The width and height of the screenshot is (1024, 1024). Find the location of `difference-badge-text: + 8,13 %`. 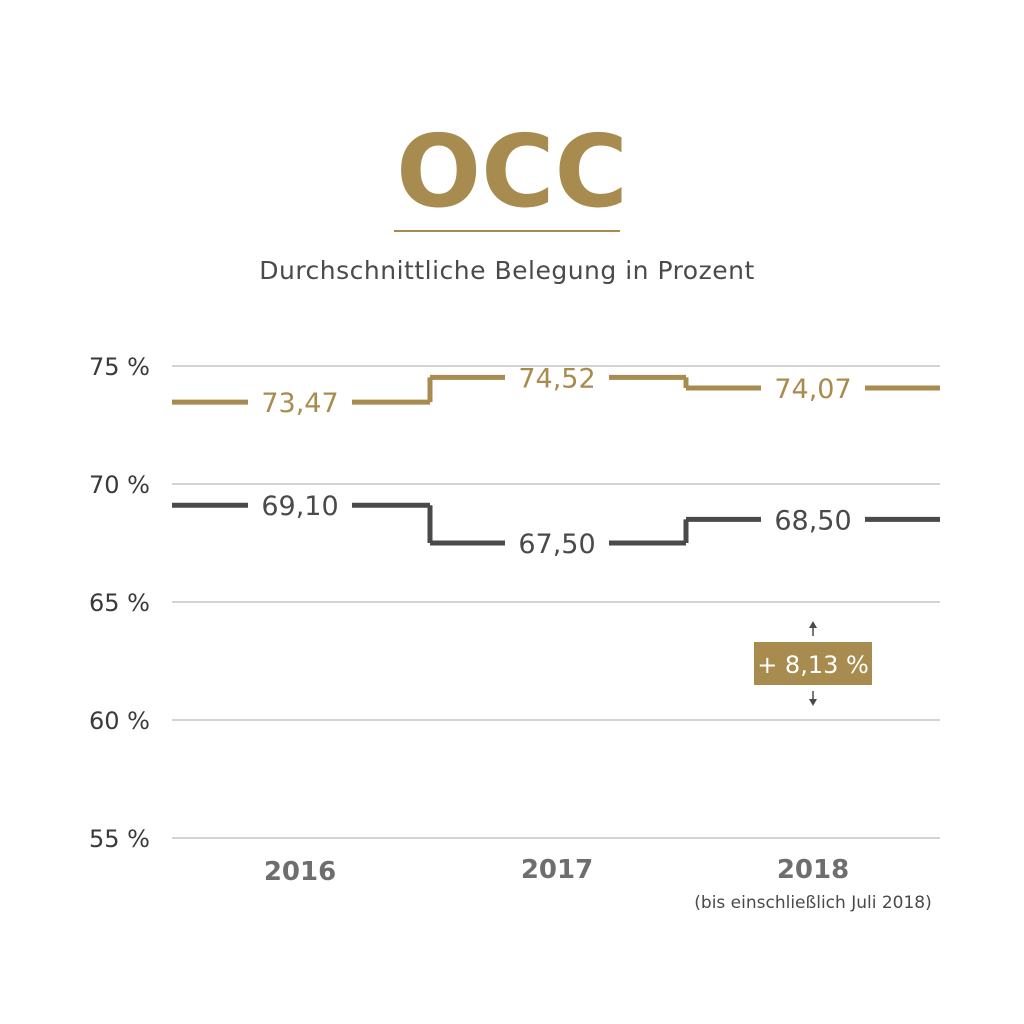

difference-badge-text: + 8,13 % is located at coordinates (813, 665).